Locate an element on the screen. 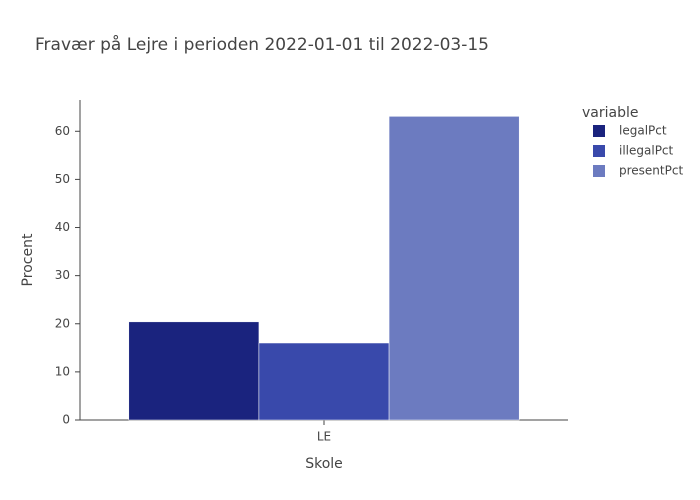  y-tick-label: 30 is located at coordinates (62, 275).